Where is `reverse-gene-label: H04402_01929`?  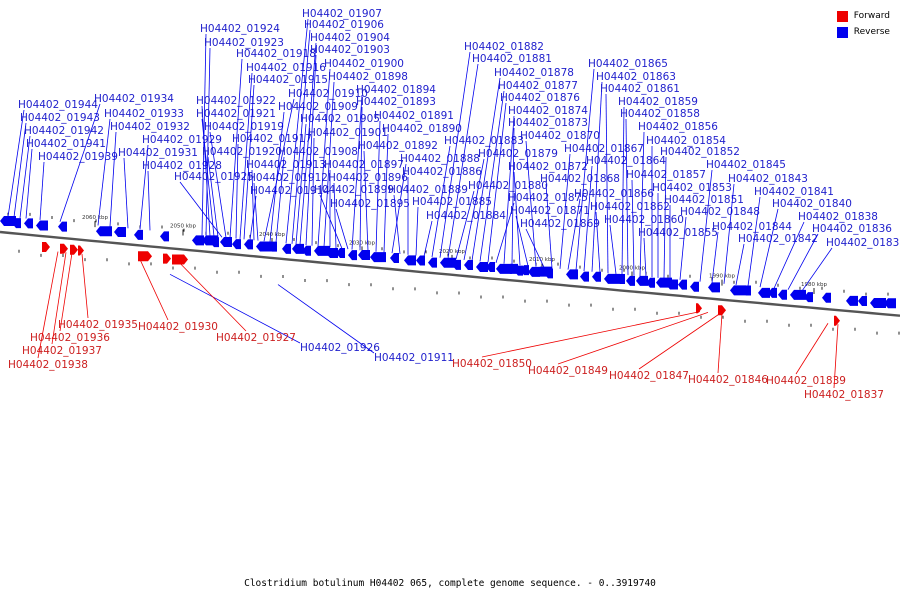 reverse-gene-label: H04402_01929 is located at coordinates (182, 140).